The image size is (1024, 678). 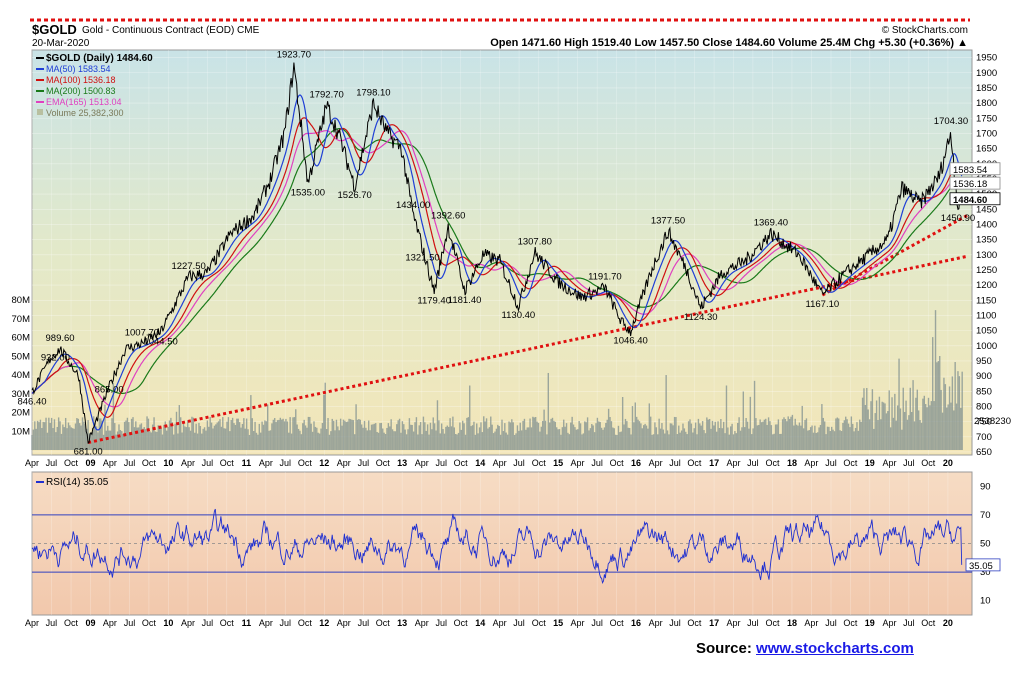 I want to click on price-annotation: 865.00, so click(x=109, y=390).